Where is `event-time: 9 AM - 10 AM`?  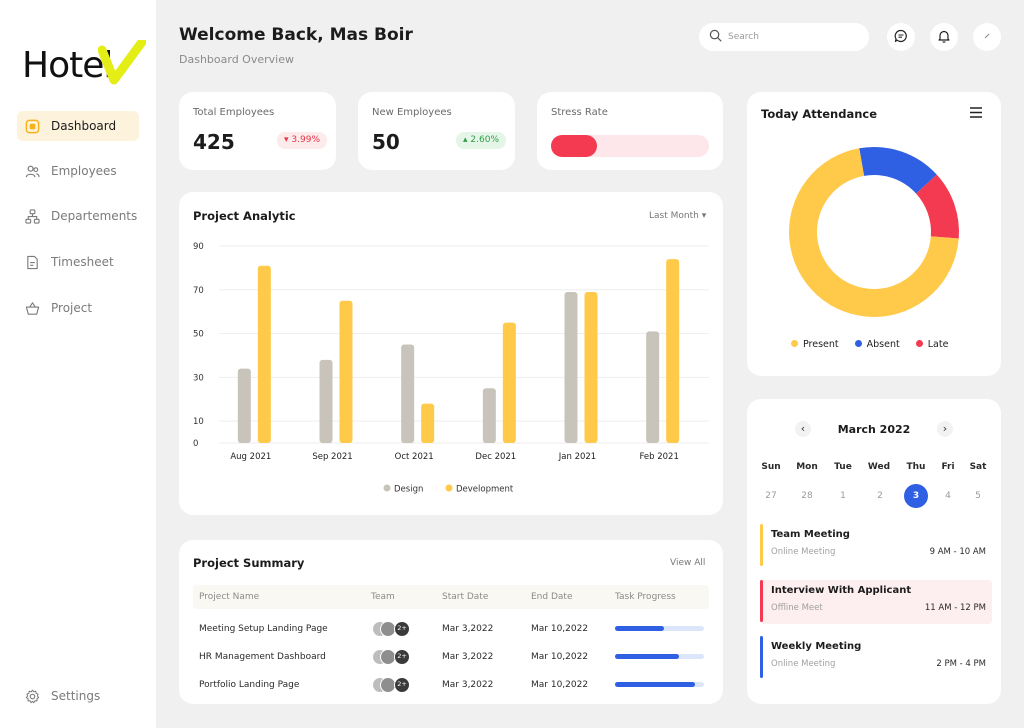
event-time: 9 AM - 10 AM is located at coordinates (957, 552).